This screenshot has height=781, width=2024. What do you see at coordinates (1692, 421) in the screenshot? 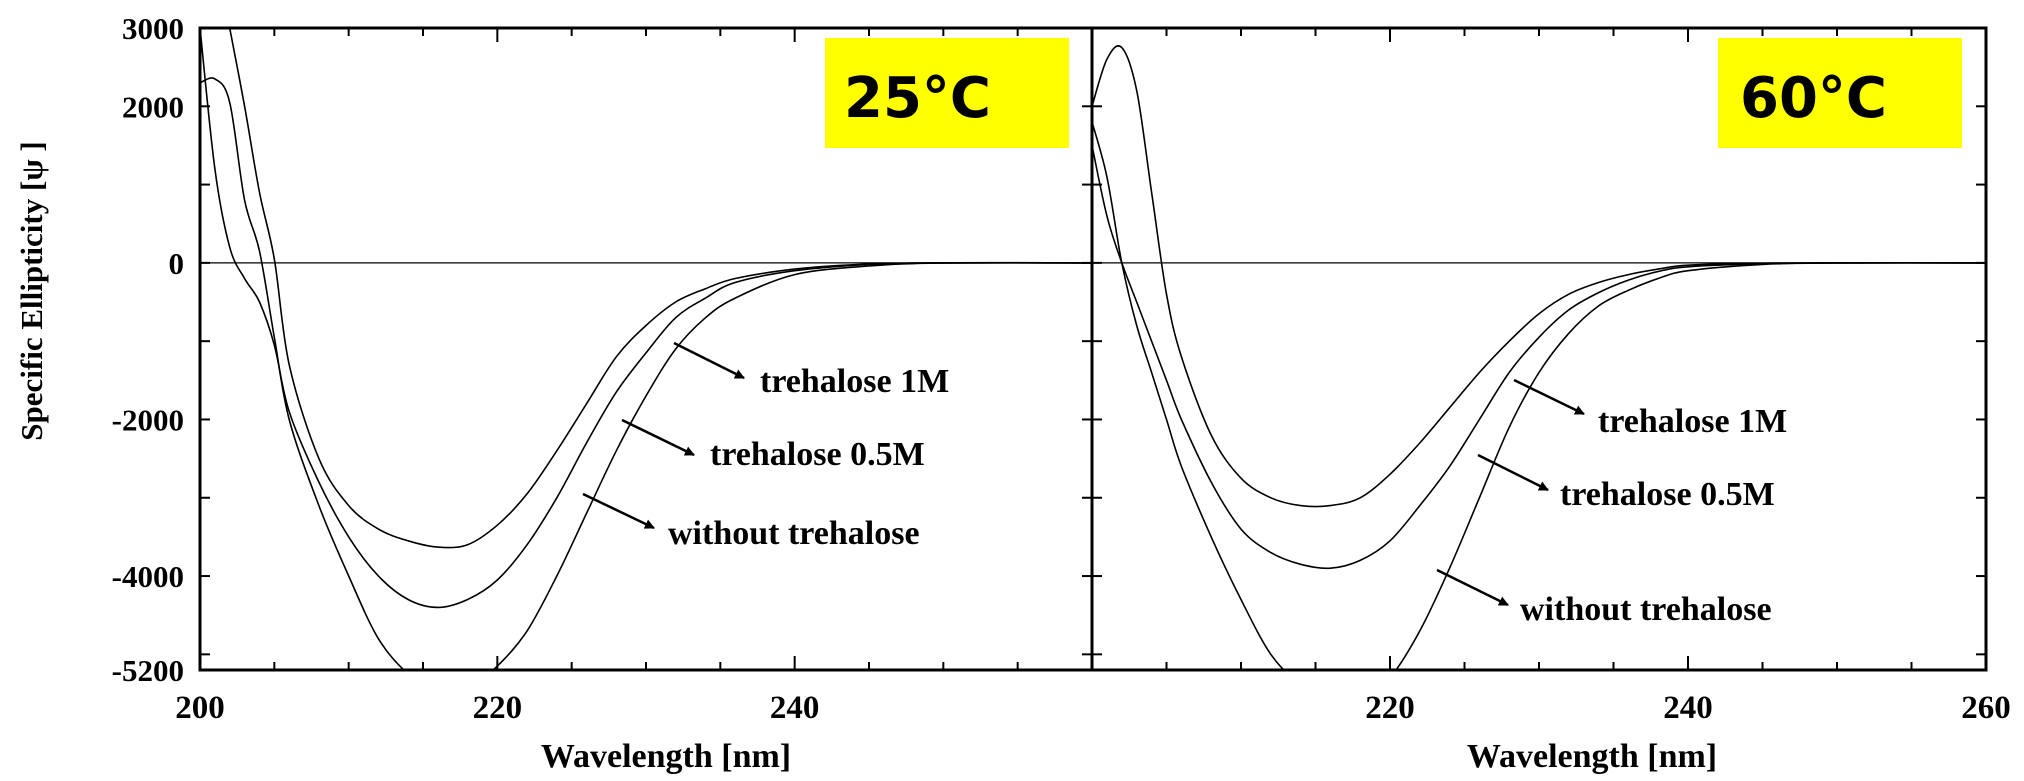
I see `legend-label-trehalose-1m-60c: trehalose 1M` at bounding box center [1692, 421].